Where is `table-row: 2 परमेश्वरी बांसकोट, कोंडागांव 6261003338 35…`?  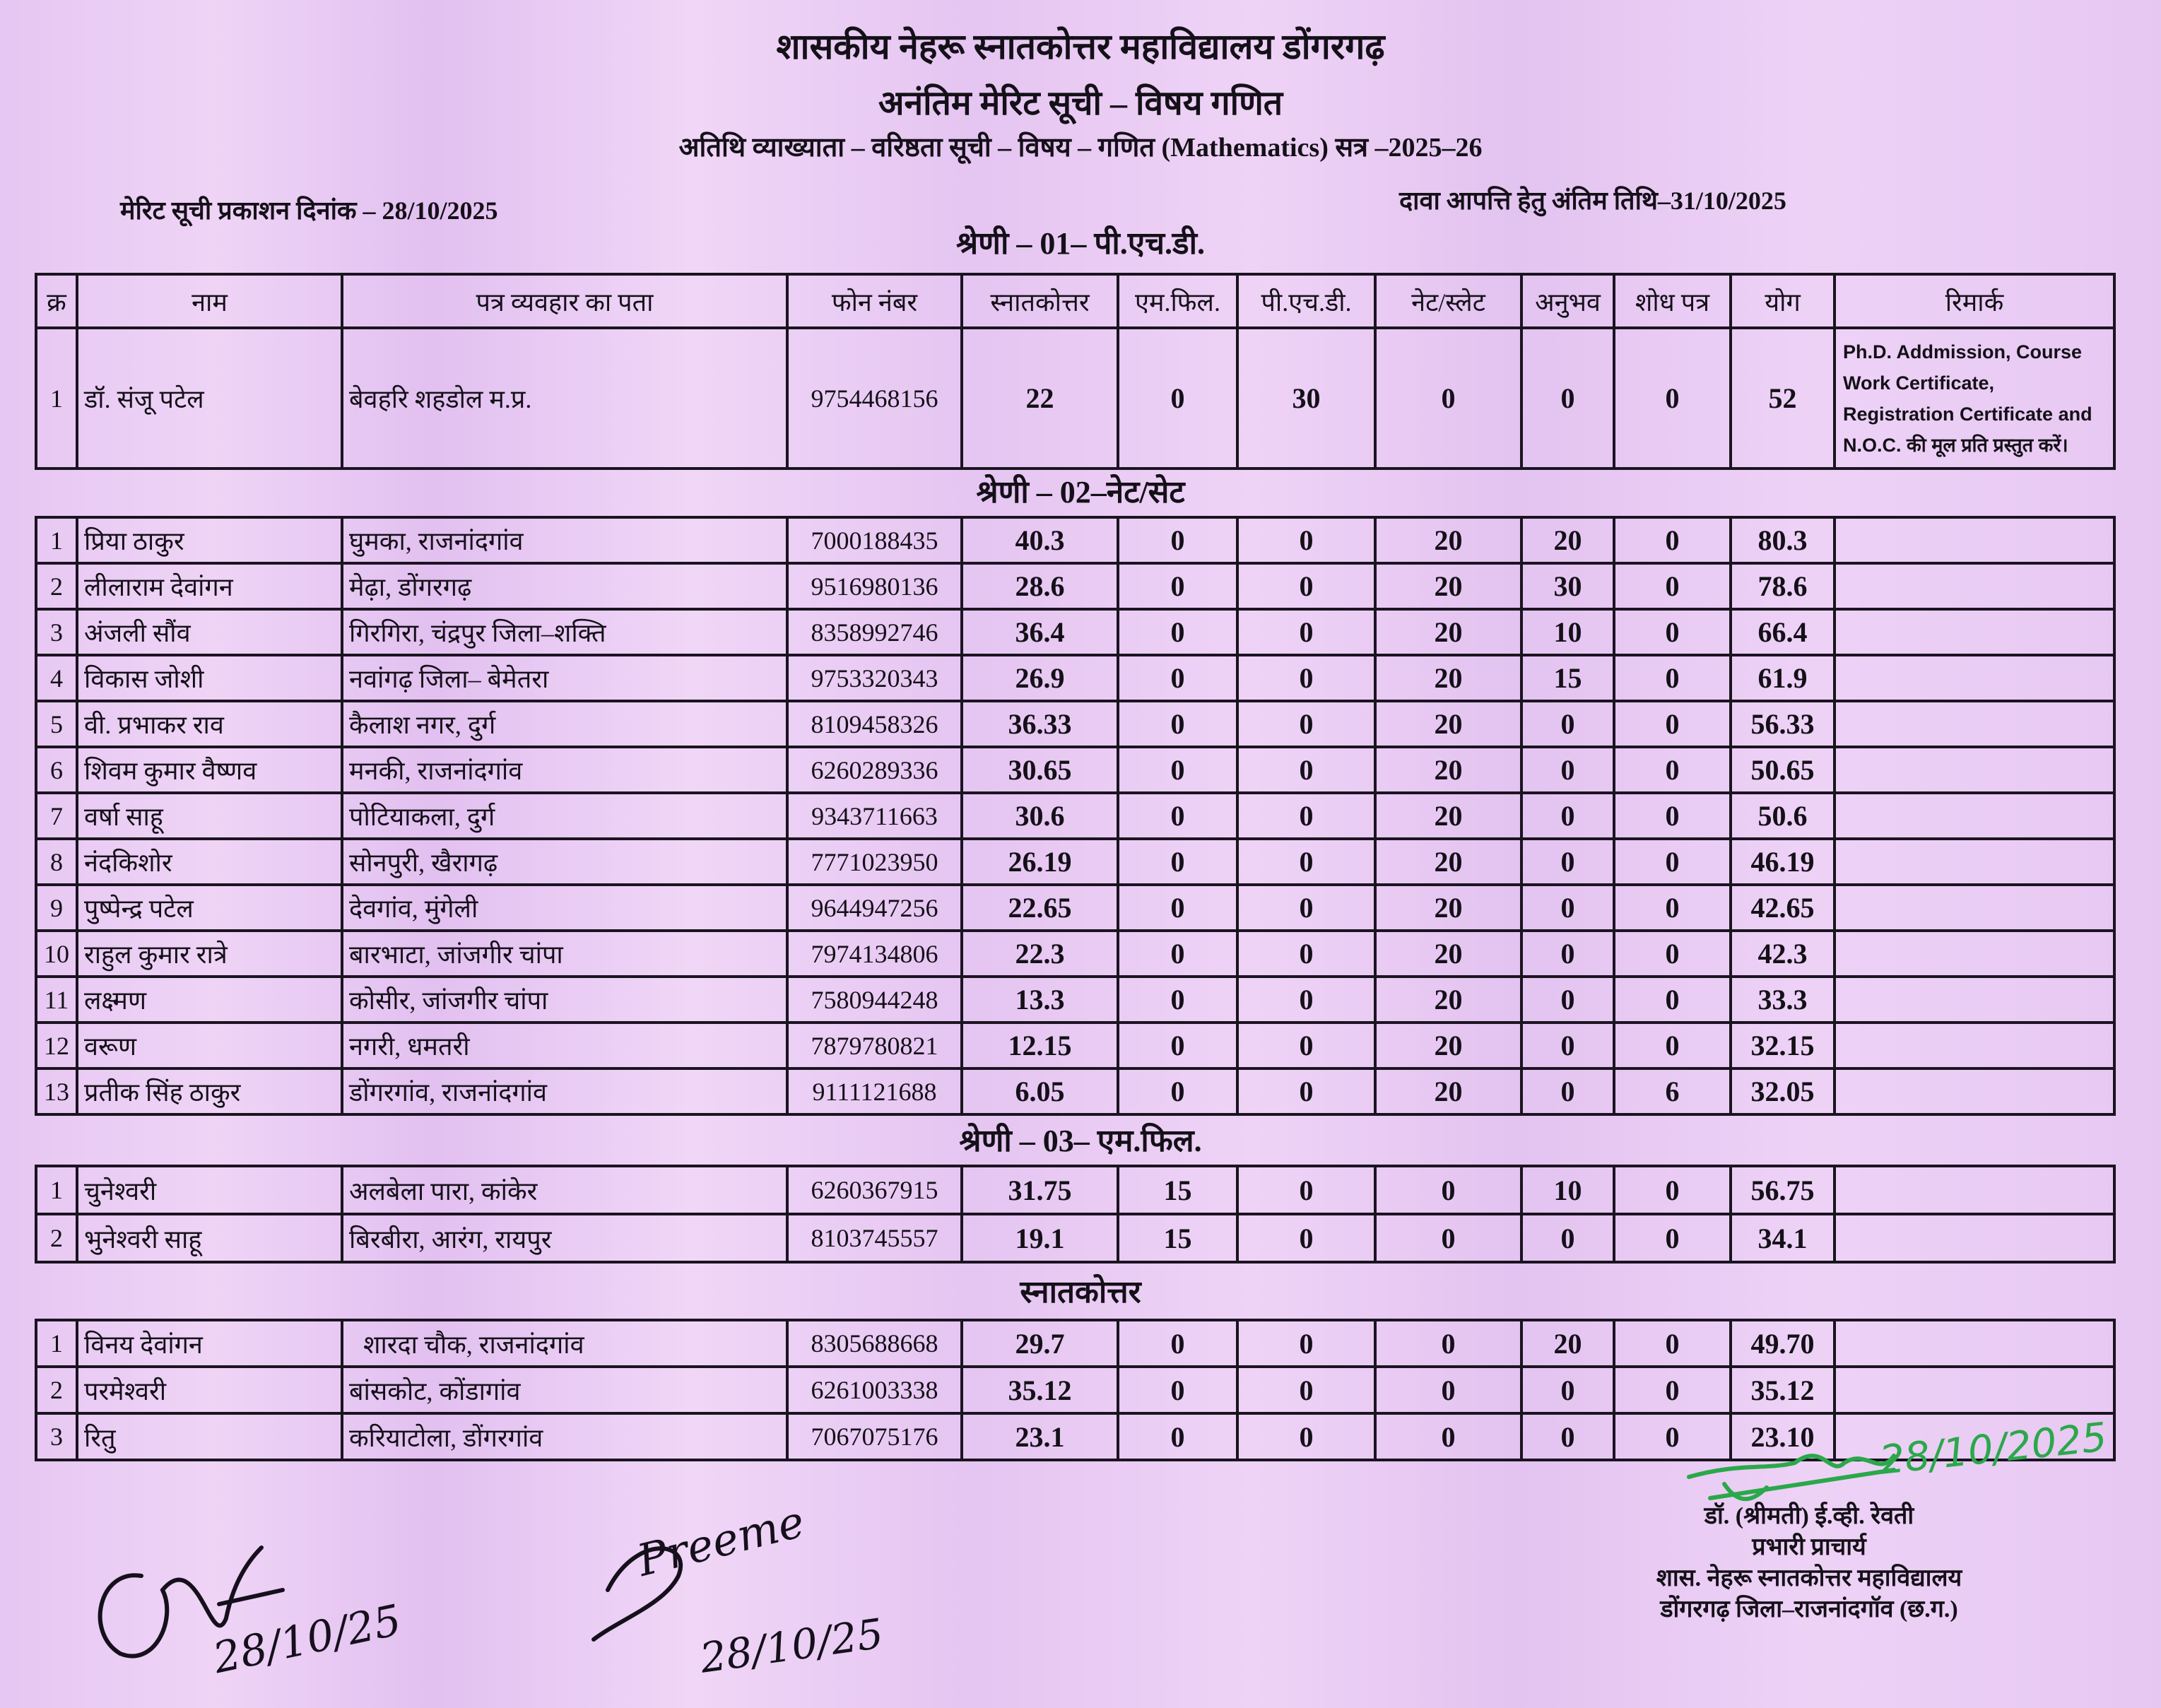
table-row: 2 परमेश्वरी बांसकोट, कोंडागांव 6261003338 35… is located at coordinates (1075, 1390).